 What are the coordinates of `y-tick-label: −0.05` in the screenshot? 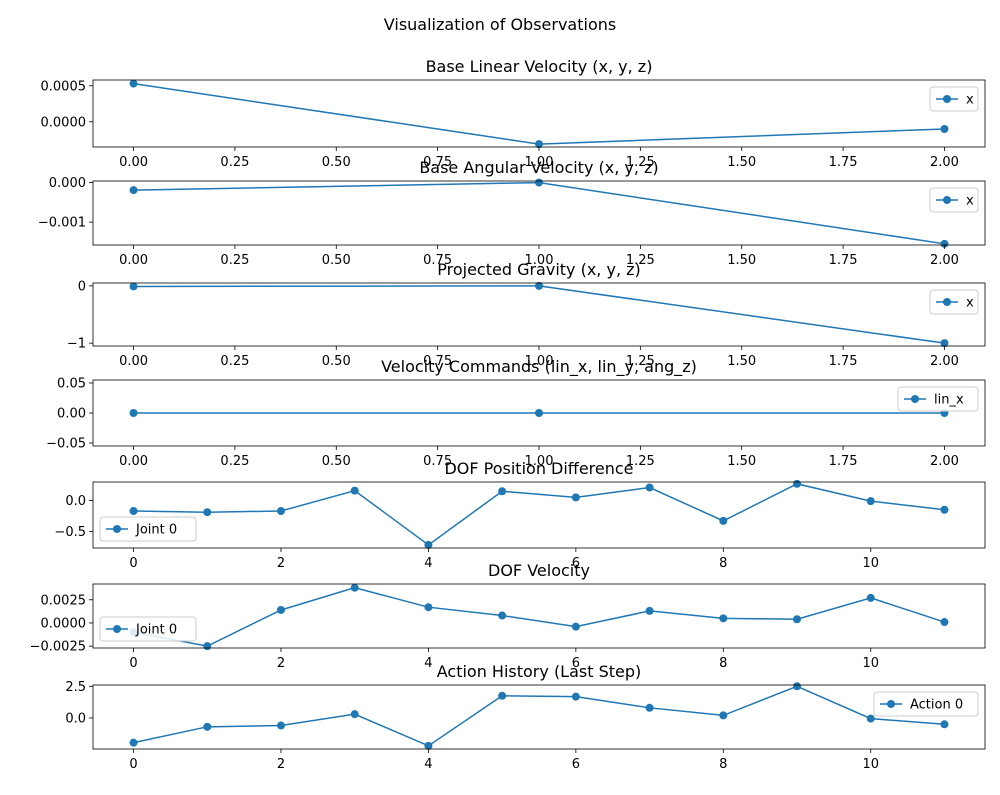 It's located at (66, 444).